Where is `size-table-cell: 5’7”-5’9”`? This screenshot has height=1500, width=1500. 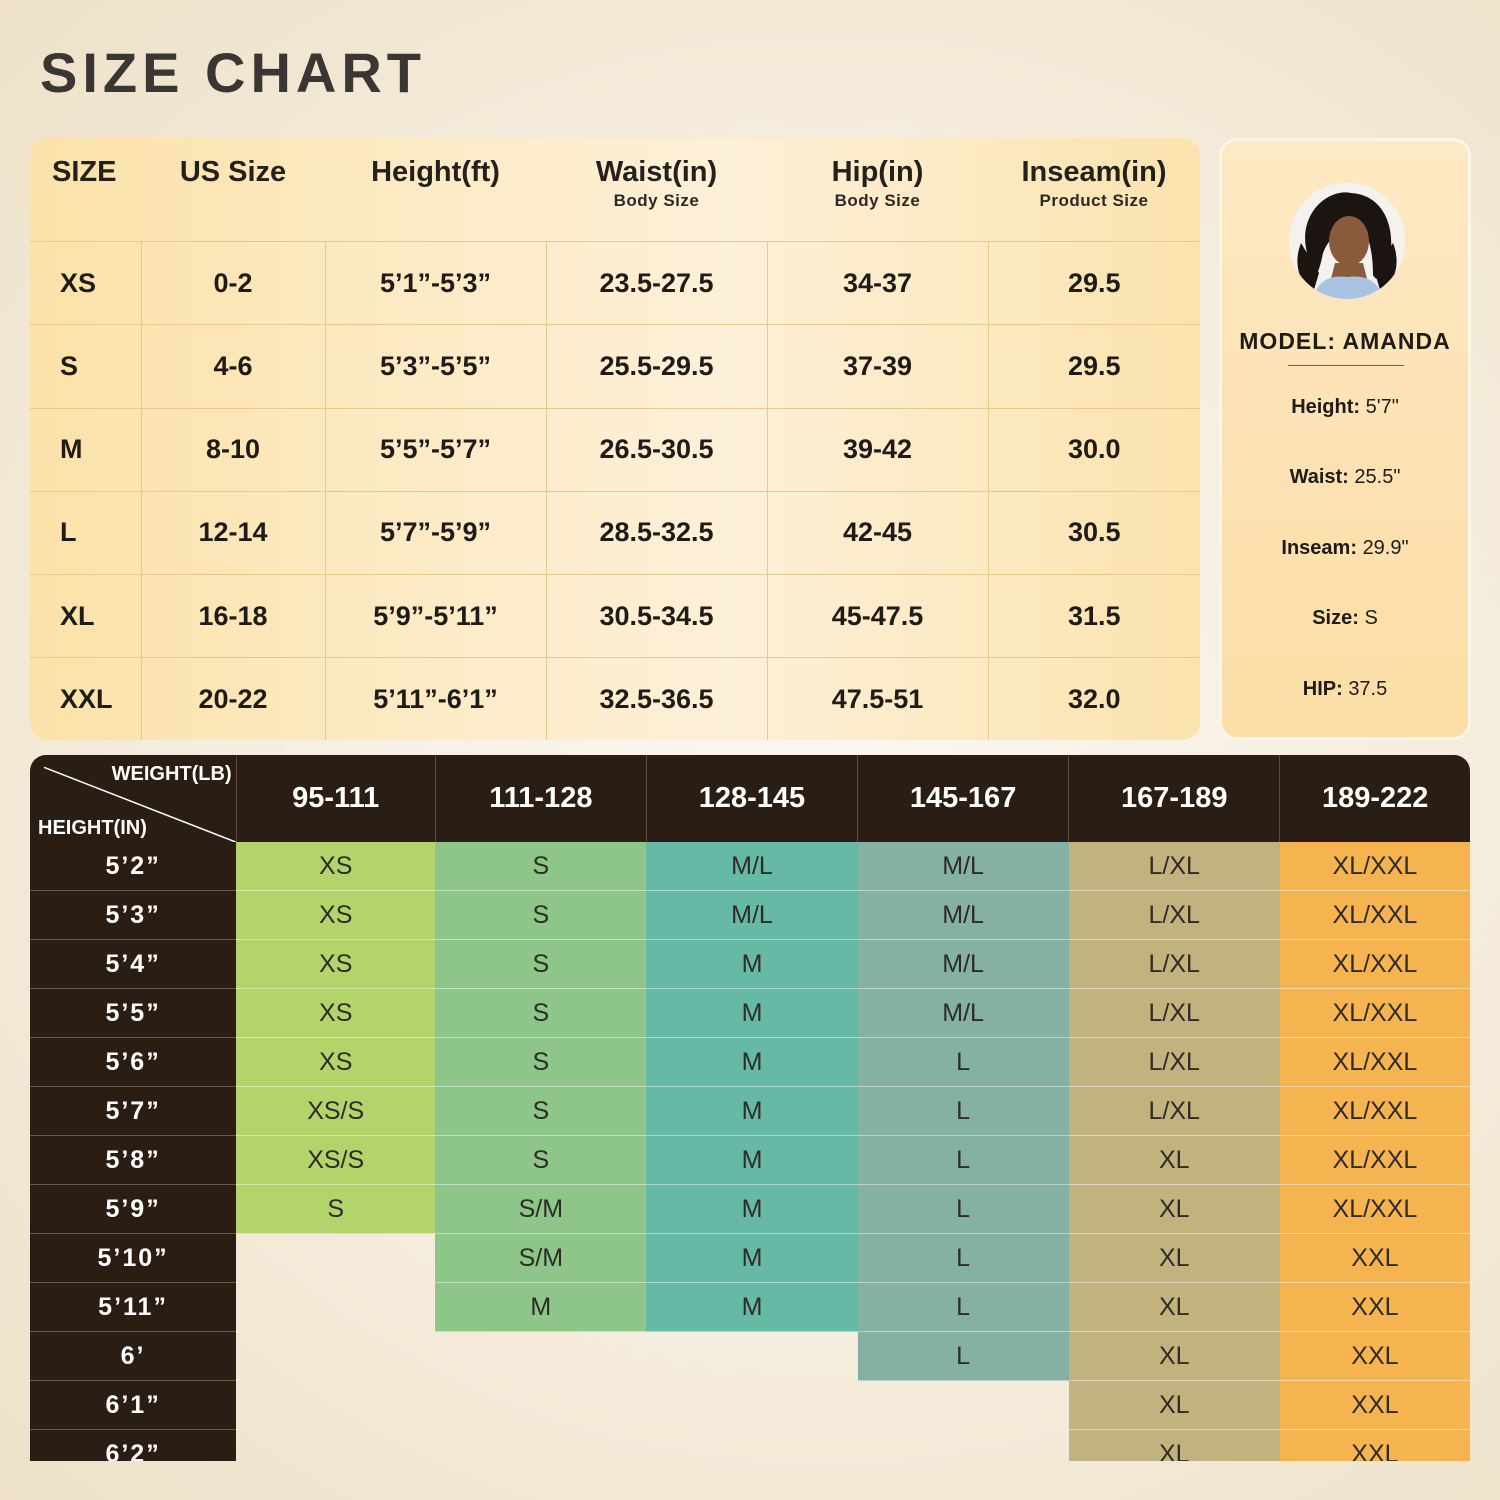
size-table-cell: 5’7”-5’9” is located at coordinates (436, 533).